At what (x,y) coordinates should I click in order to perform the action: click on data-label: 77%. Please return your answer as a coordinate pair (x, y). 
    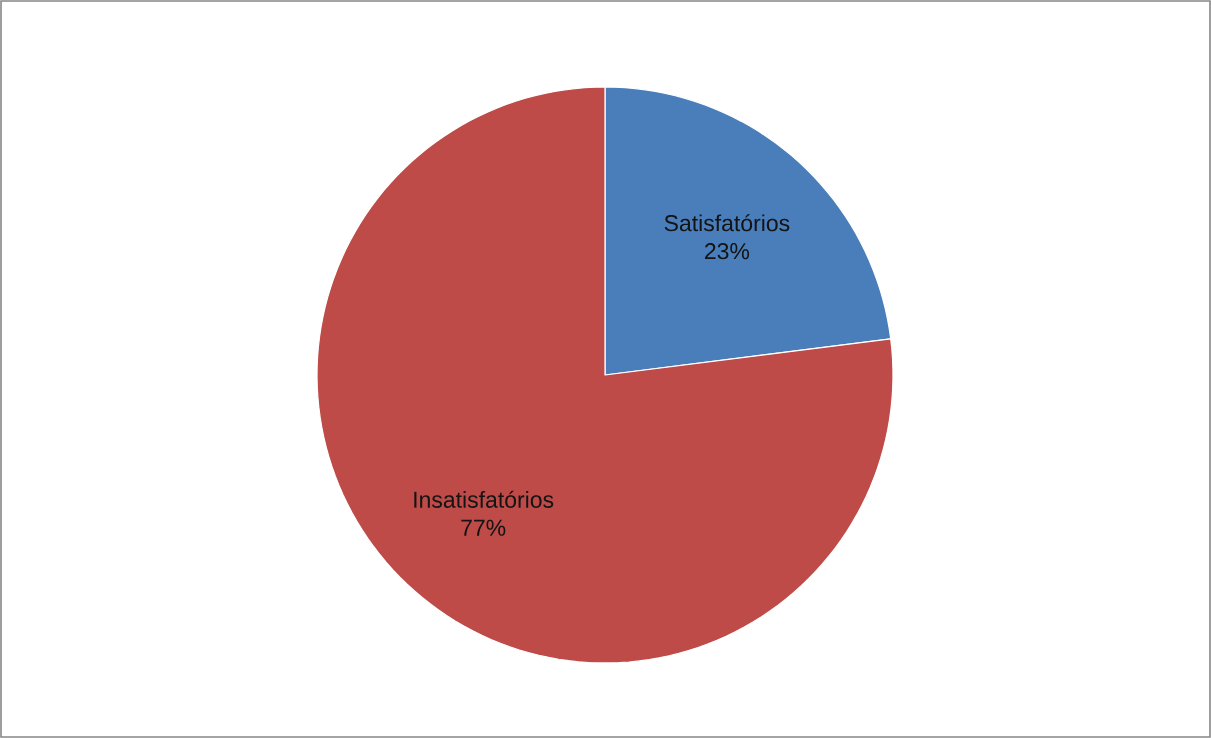
    Looking at the image, I should click on (483, 527).